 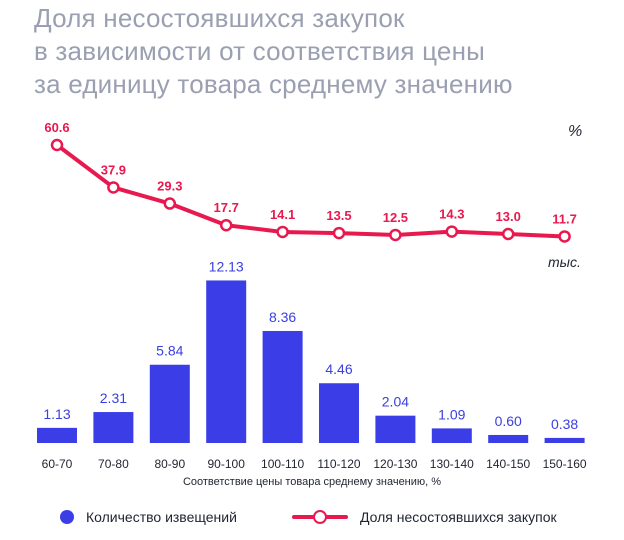 I want to click on line-value-label: 13.5, so click(x=338, y=215).